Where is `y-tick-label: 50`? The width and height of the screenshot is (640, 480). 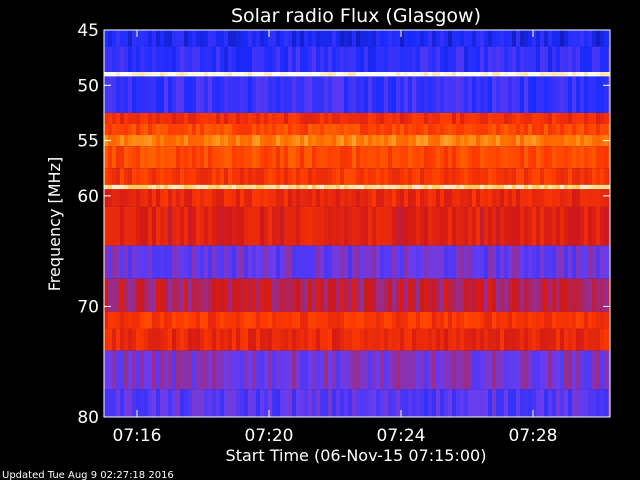
y-tick-label: 50 is located at coordinates (88, 86).